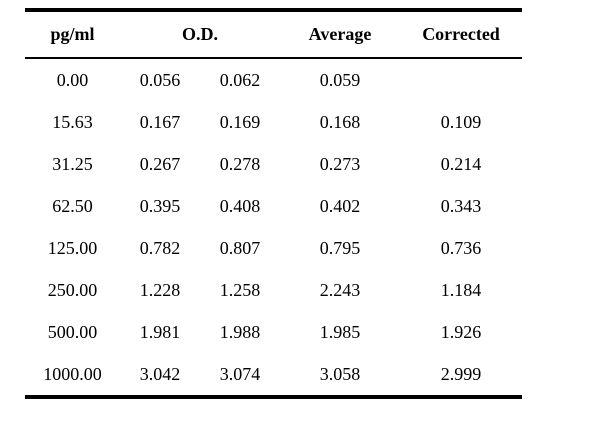 The height and width of the screenshot is (432, 600). Describe the element at coordinates (340, 163) in the screenshot. I see `cell-average: 0.273` at that location.